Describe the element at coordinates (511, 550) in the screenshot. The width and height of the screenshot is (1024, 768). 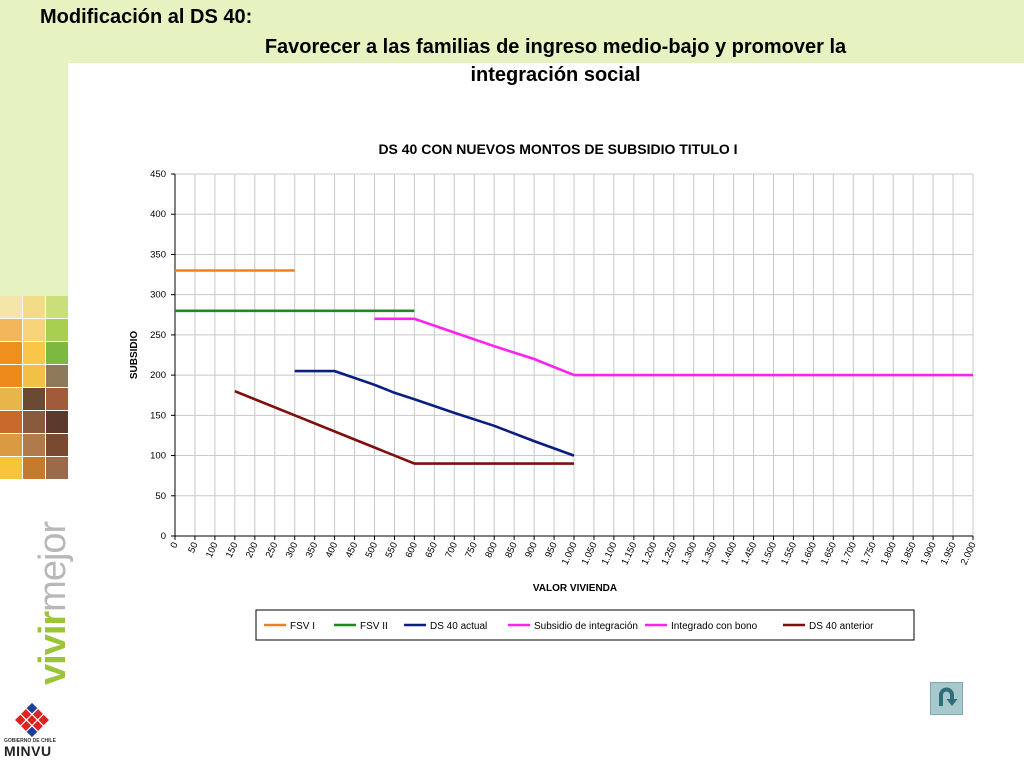
I see `x-tick-label: 850` at that location.